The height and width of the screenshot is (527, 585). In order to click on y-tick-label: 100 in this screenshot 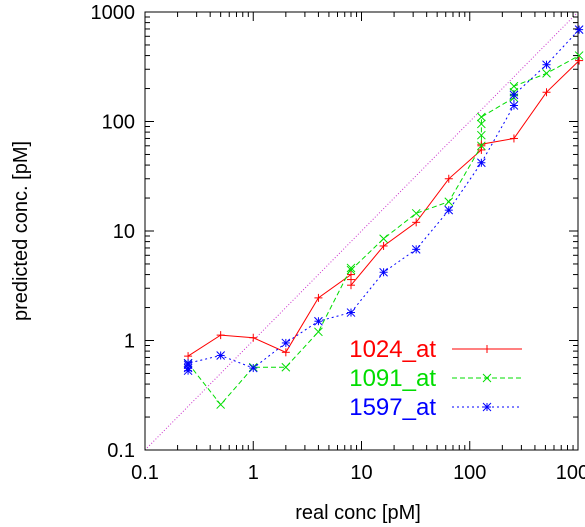, I will do `click(118, 123)`.